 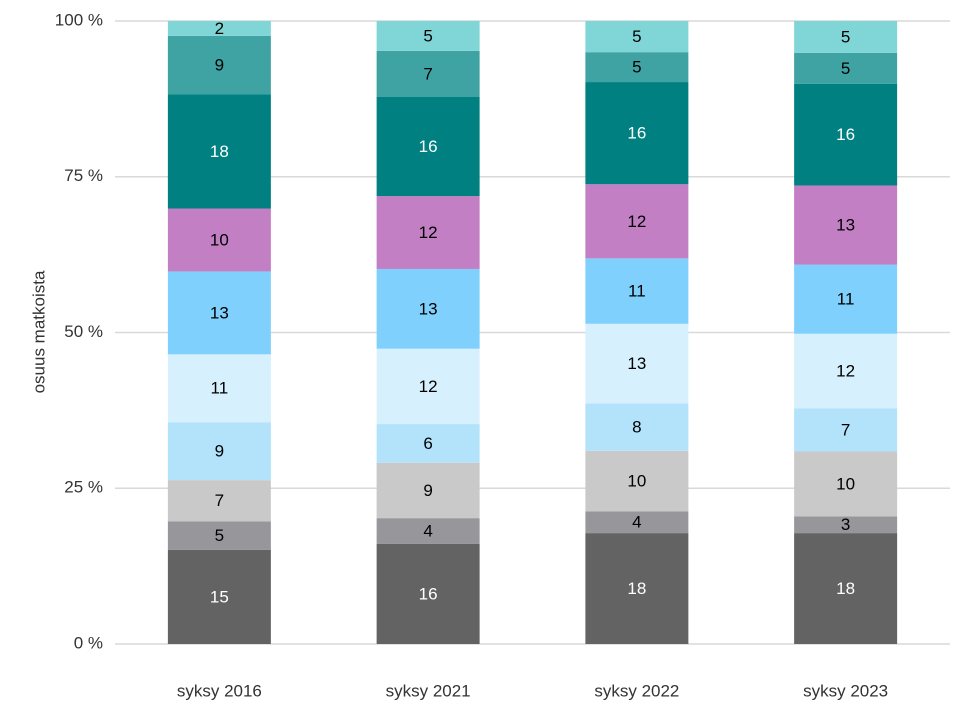 I want to click on x-tick-label: syksy 2022, so click(x=636, y=690).